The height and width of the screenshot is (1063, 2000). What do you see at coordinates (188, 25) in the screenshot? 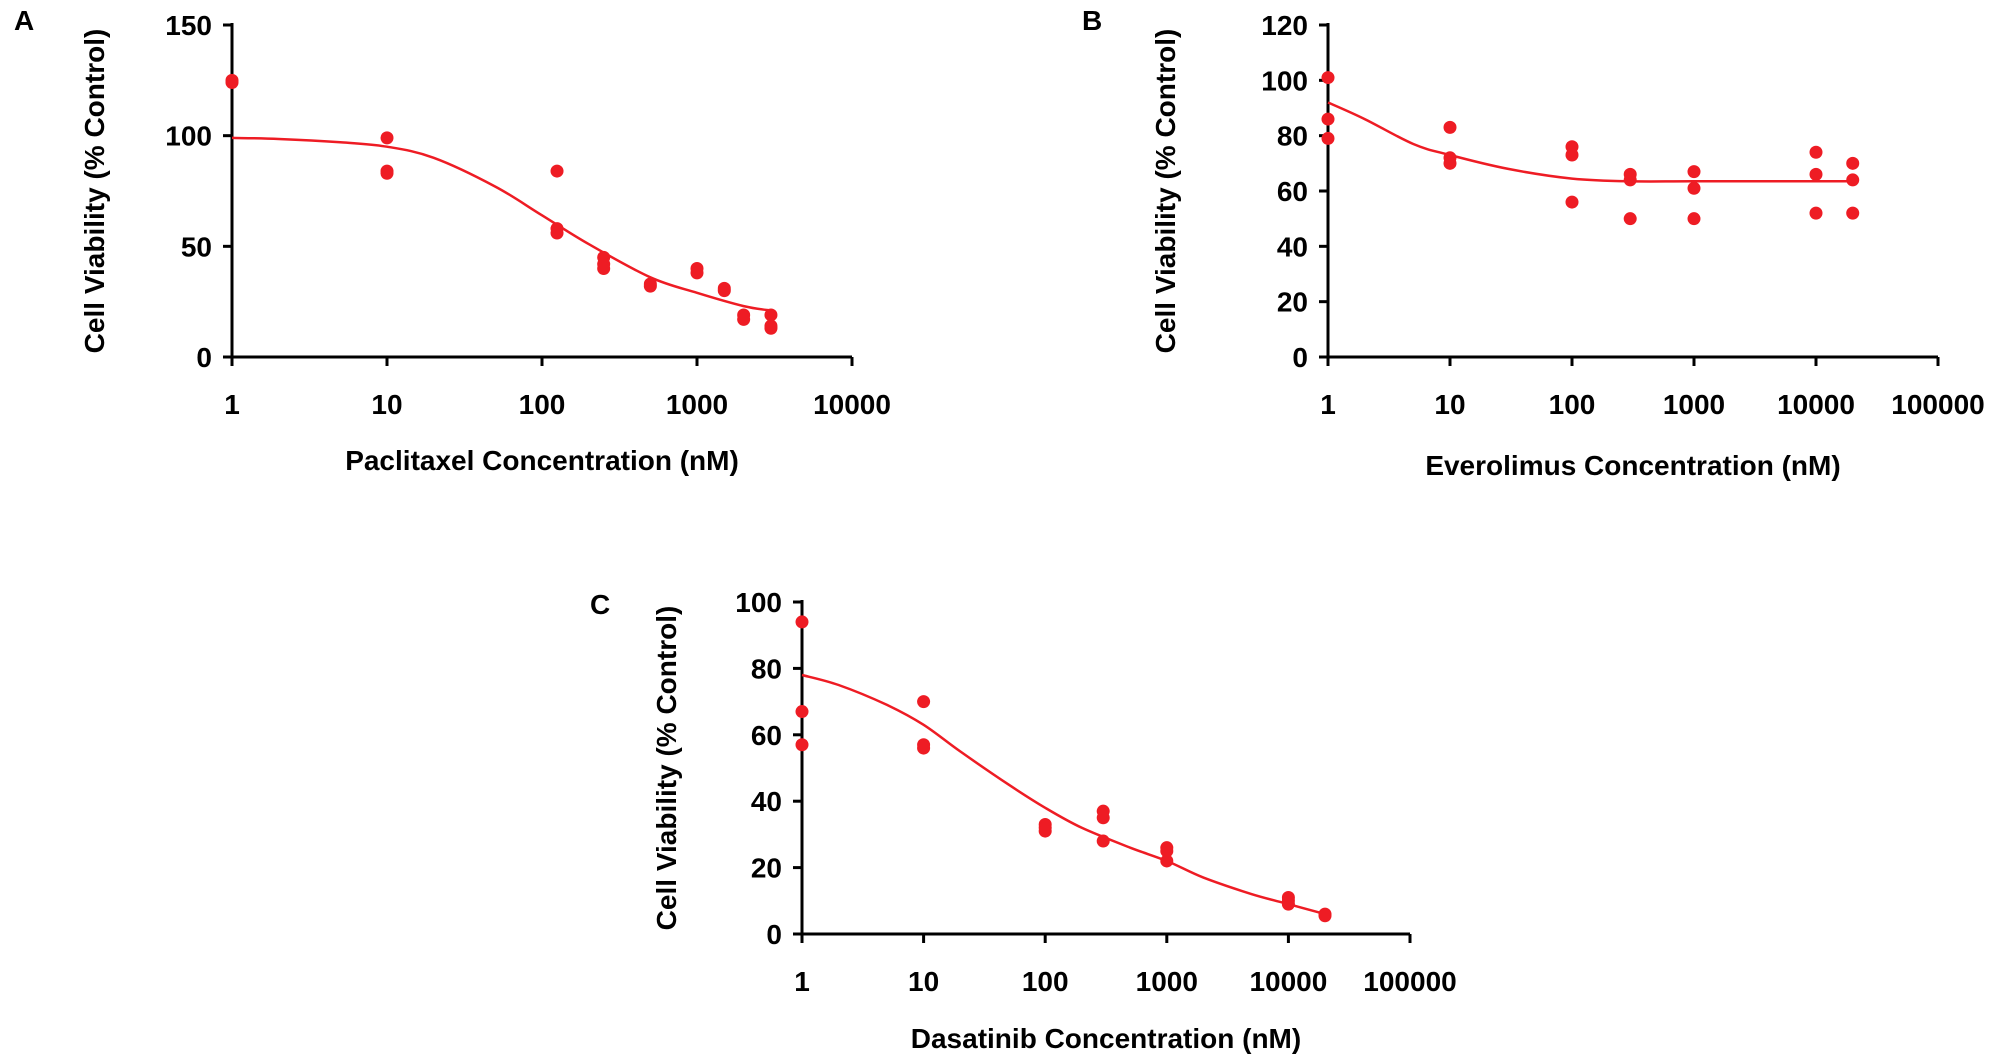
I see `chart-0-y-tick-label: 150` at bounding box center [188, 25].